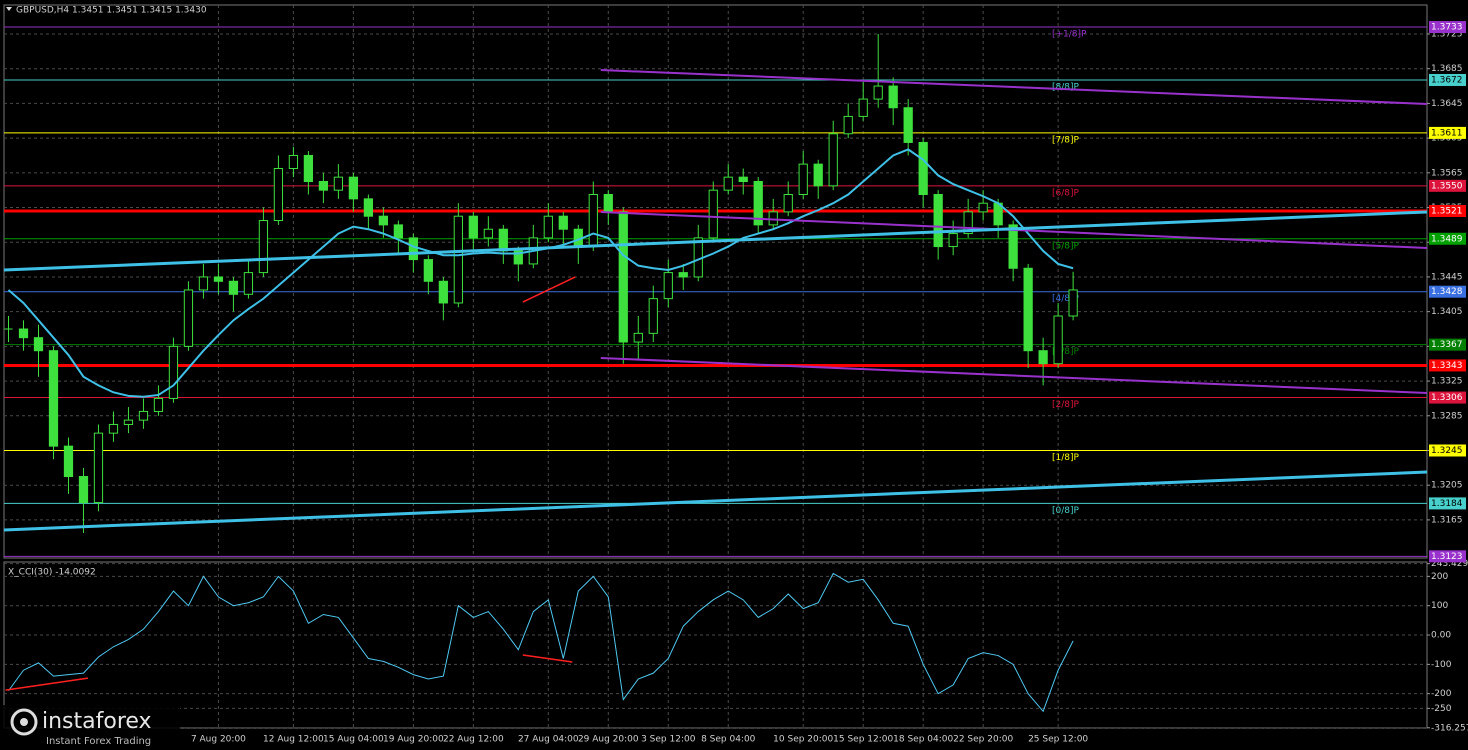 The image size is (1468, 750). Describe the element at coordinates (1447, 186) in the screenshot. I see `price-box-label: 1.3550` at that location.